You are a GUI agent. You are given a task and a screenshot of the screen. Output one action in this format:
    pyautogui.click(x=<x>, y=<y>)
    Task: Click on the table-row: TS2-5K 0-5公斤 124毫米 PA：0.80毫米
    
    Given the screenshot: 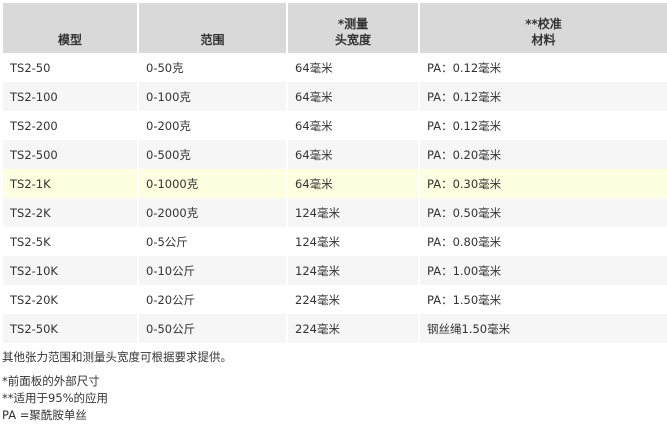 What is the action you would take?
    pyautogui.click(x=335, y=241)
    